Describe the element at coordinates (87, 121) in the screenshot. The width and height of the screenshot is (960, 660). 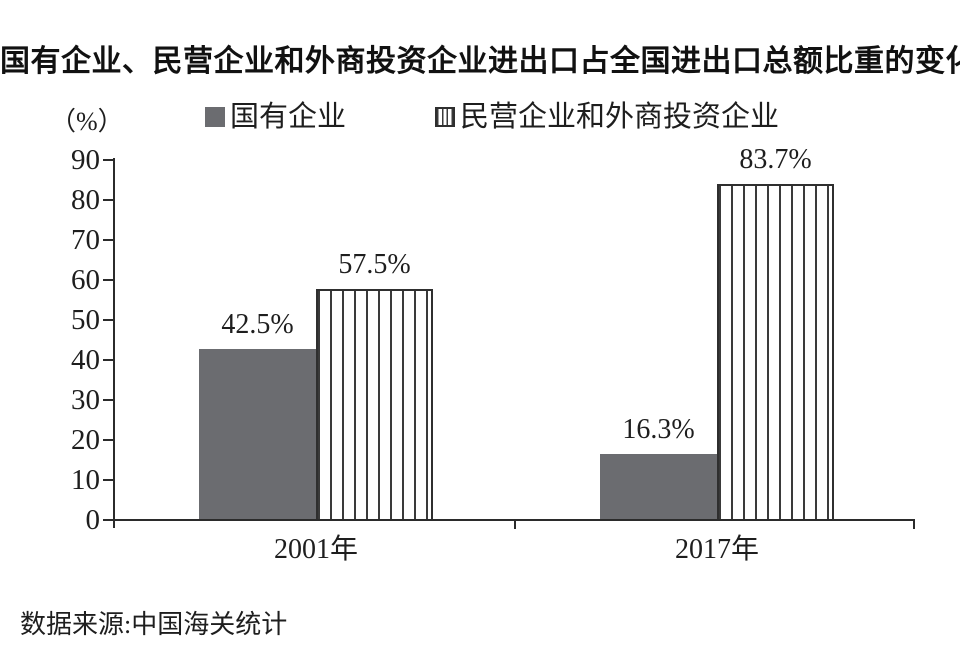
I see `y-axis-unit-label: （%）` at that location.